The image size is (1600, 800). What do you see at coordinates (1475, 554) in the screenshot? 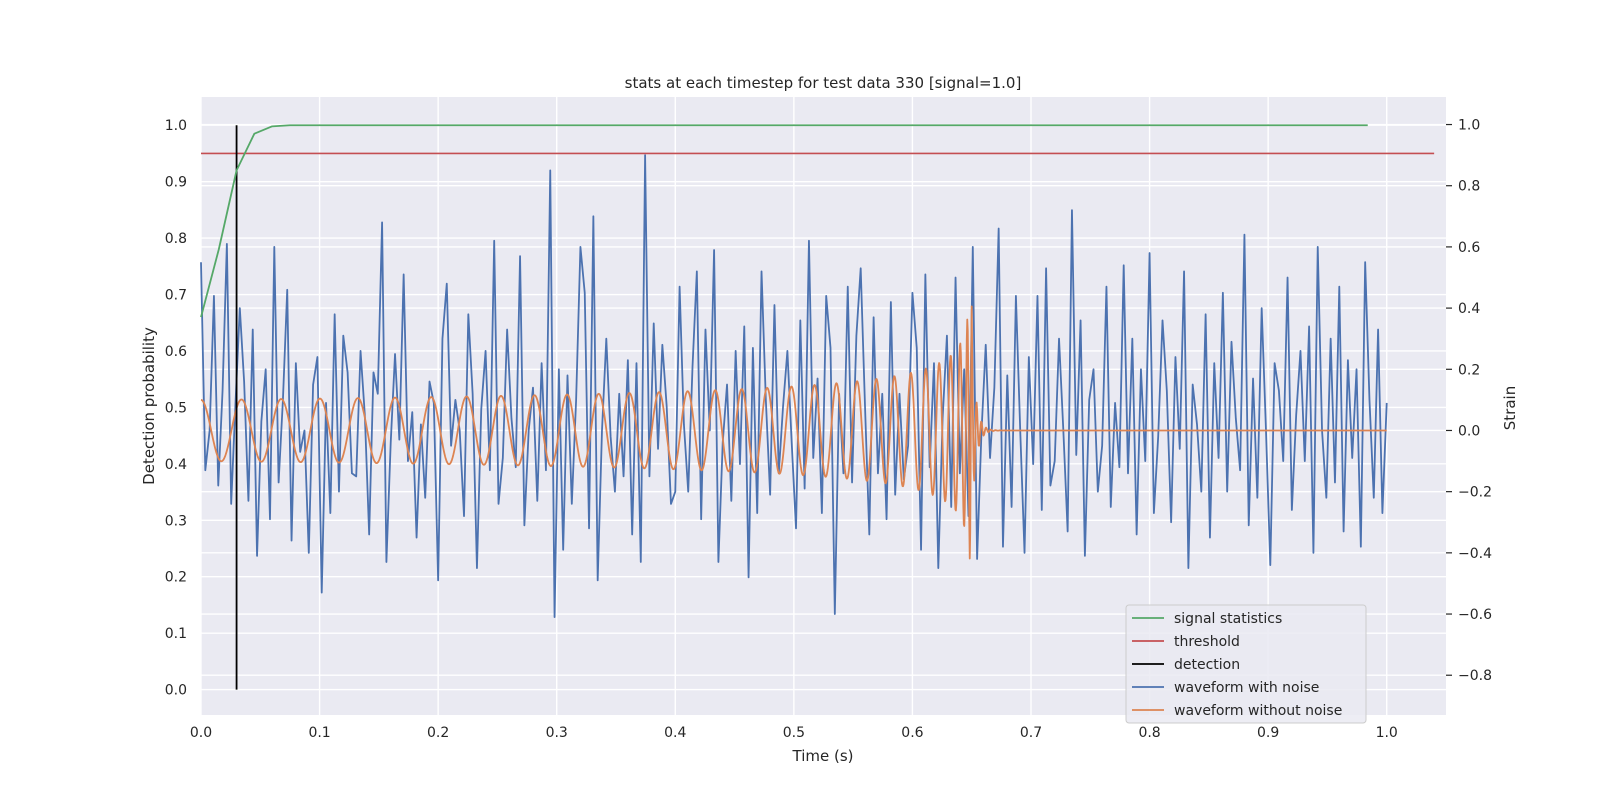
I see `y2-tick-label: −0.4` at bounding box center [1475, 554].